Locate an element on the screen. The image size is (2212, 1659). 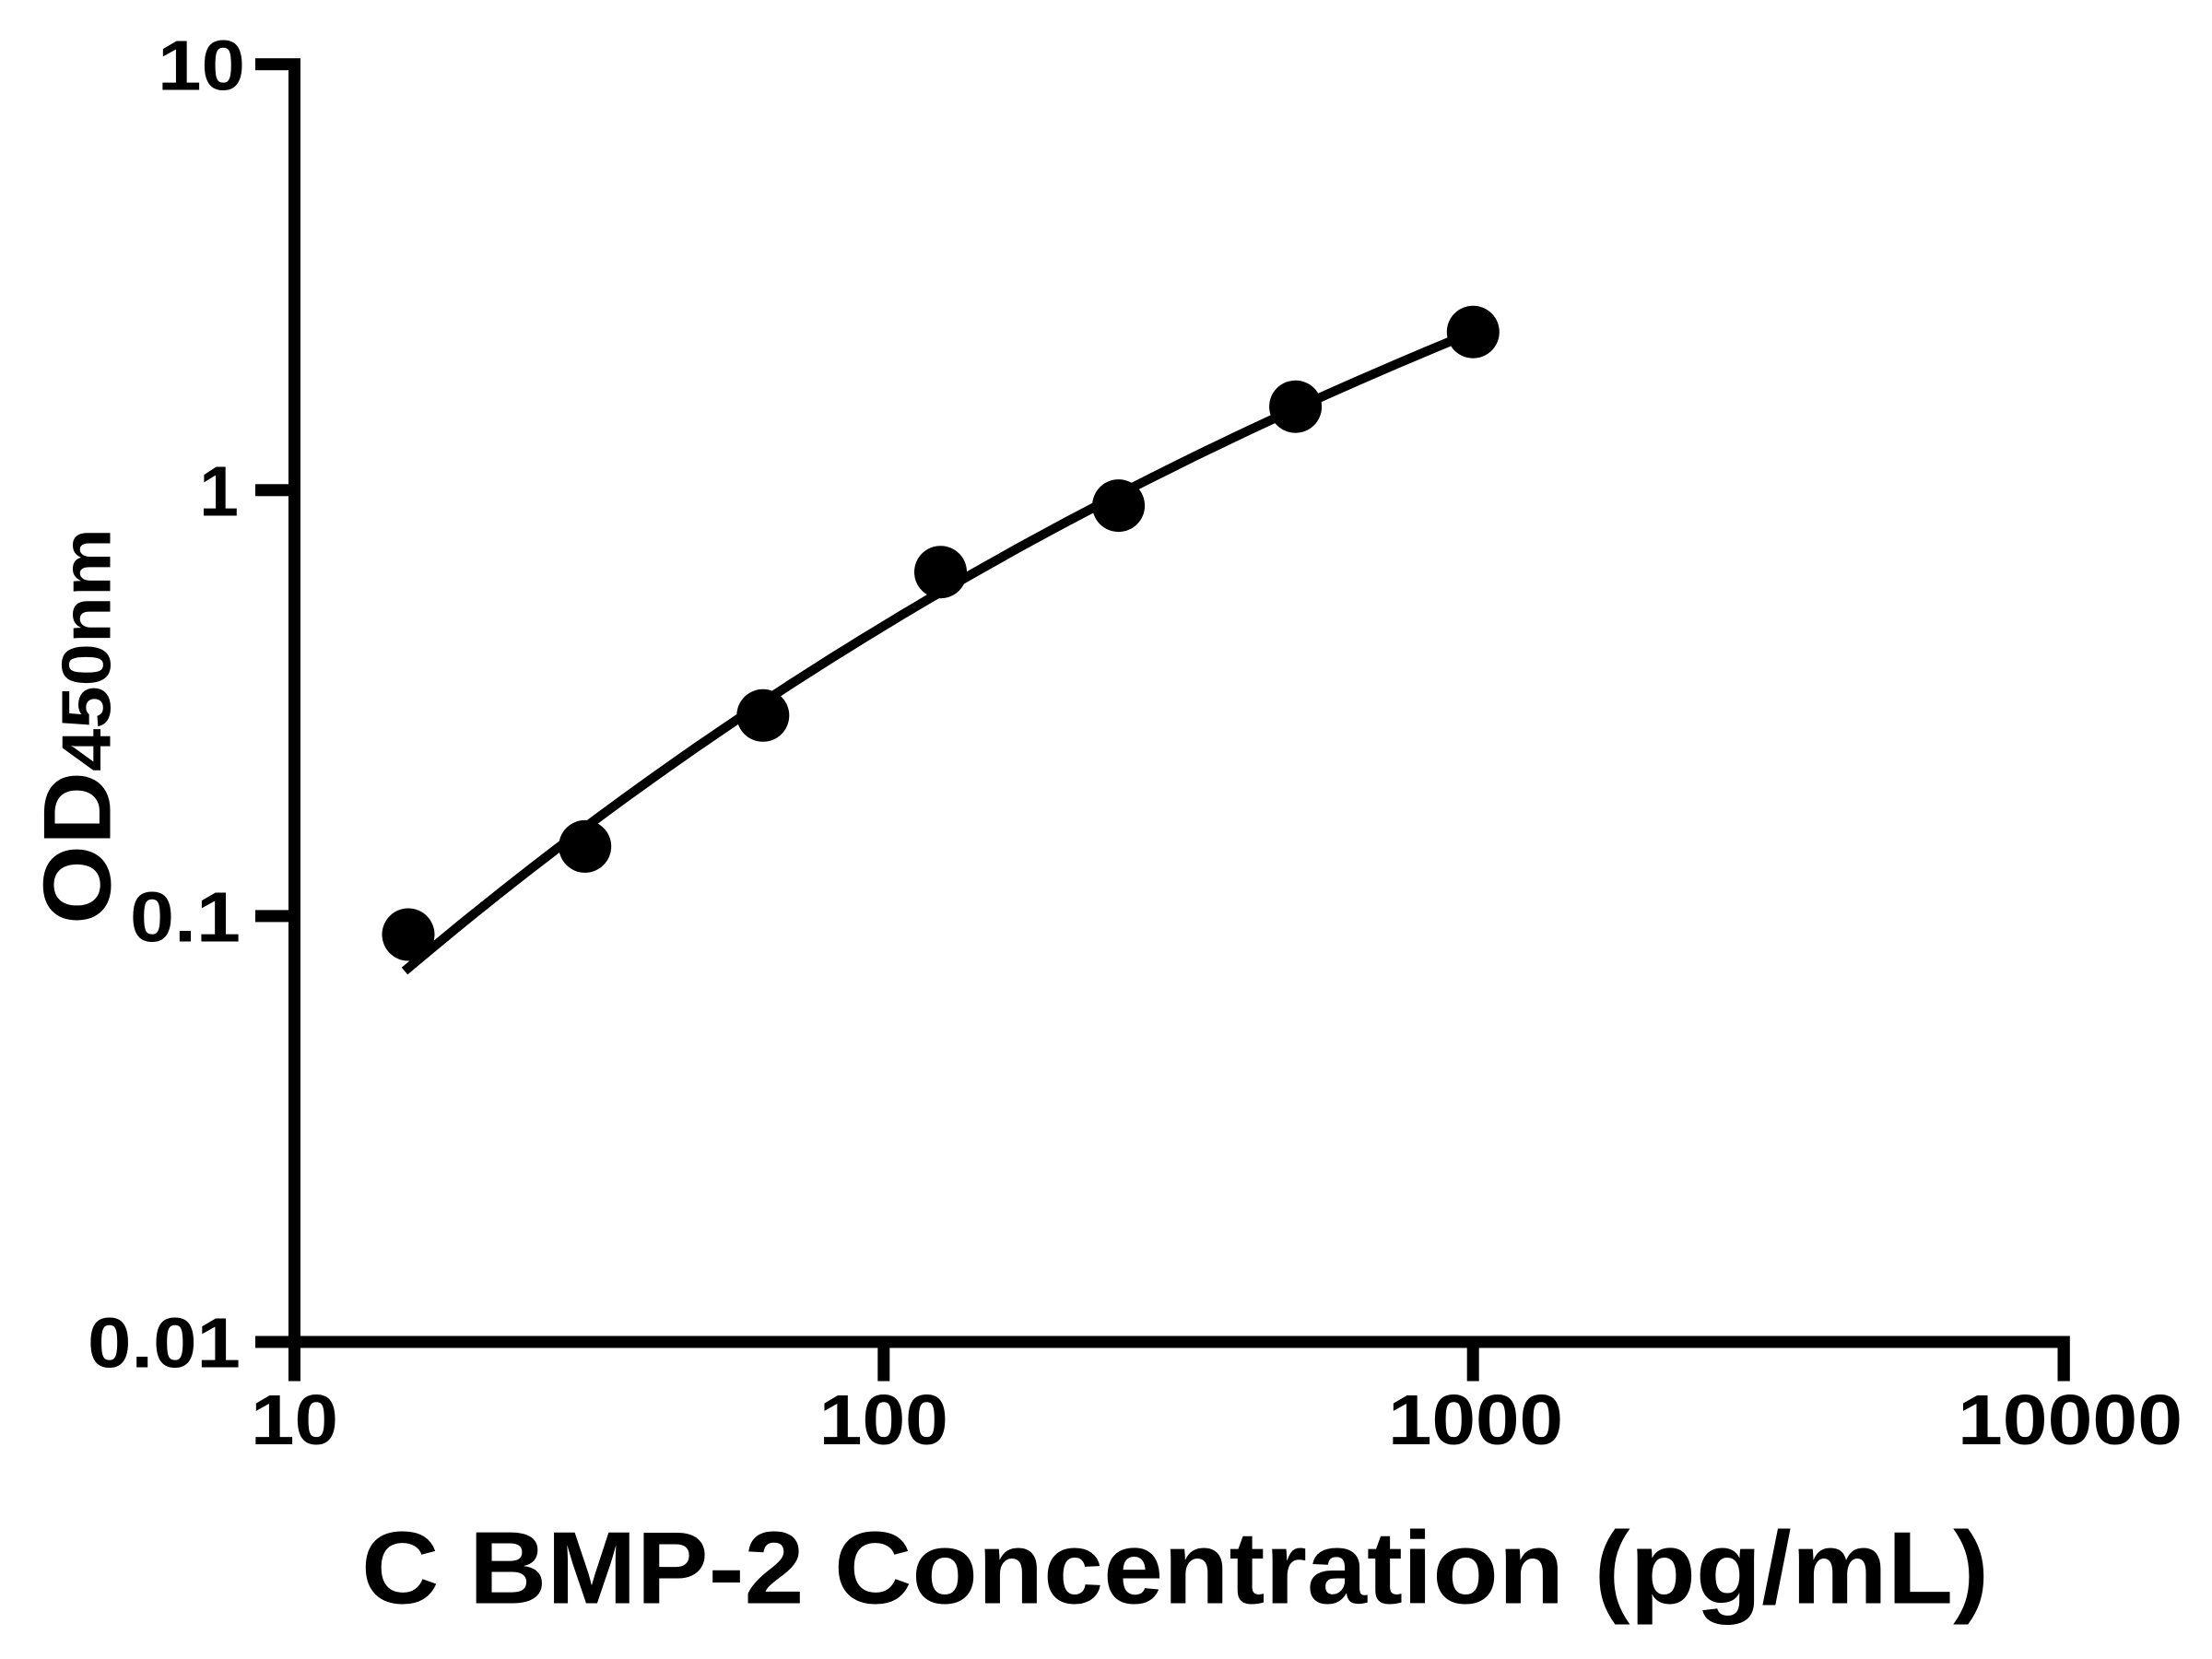
svg-text: 100 is located at coordinates (883, 1420).